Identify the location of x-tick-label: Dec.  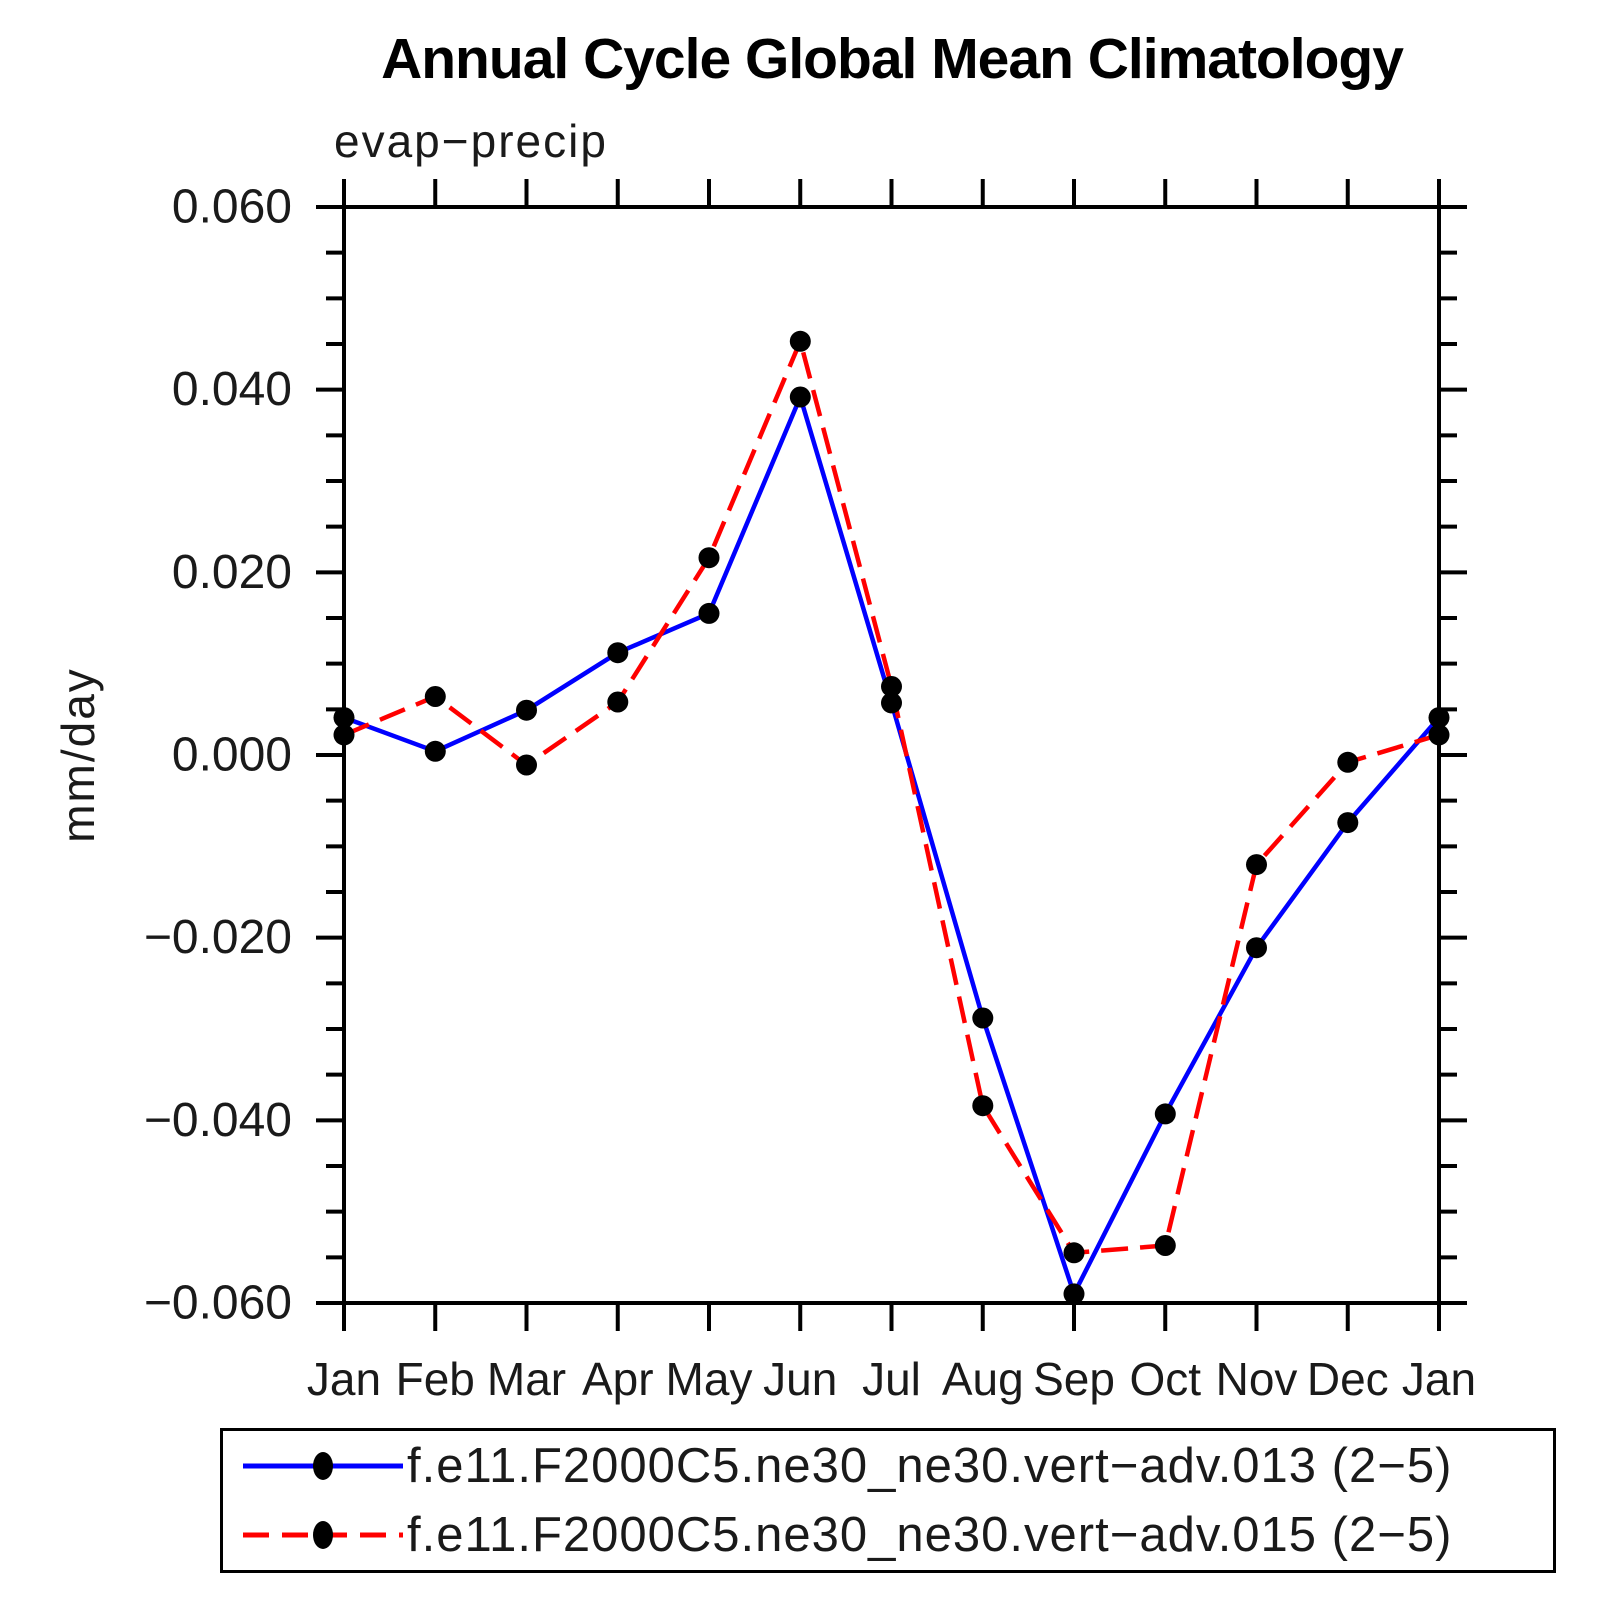
(1348, 1379).